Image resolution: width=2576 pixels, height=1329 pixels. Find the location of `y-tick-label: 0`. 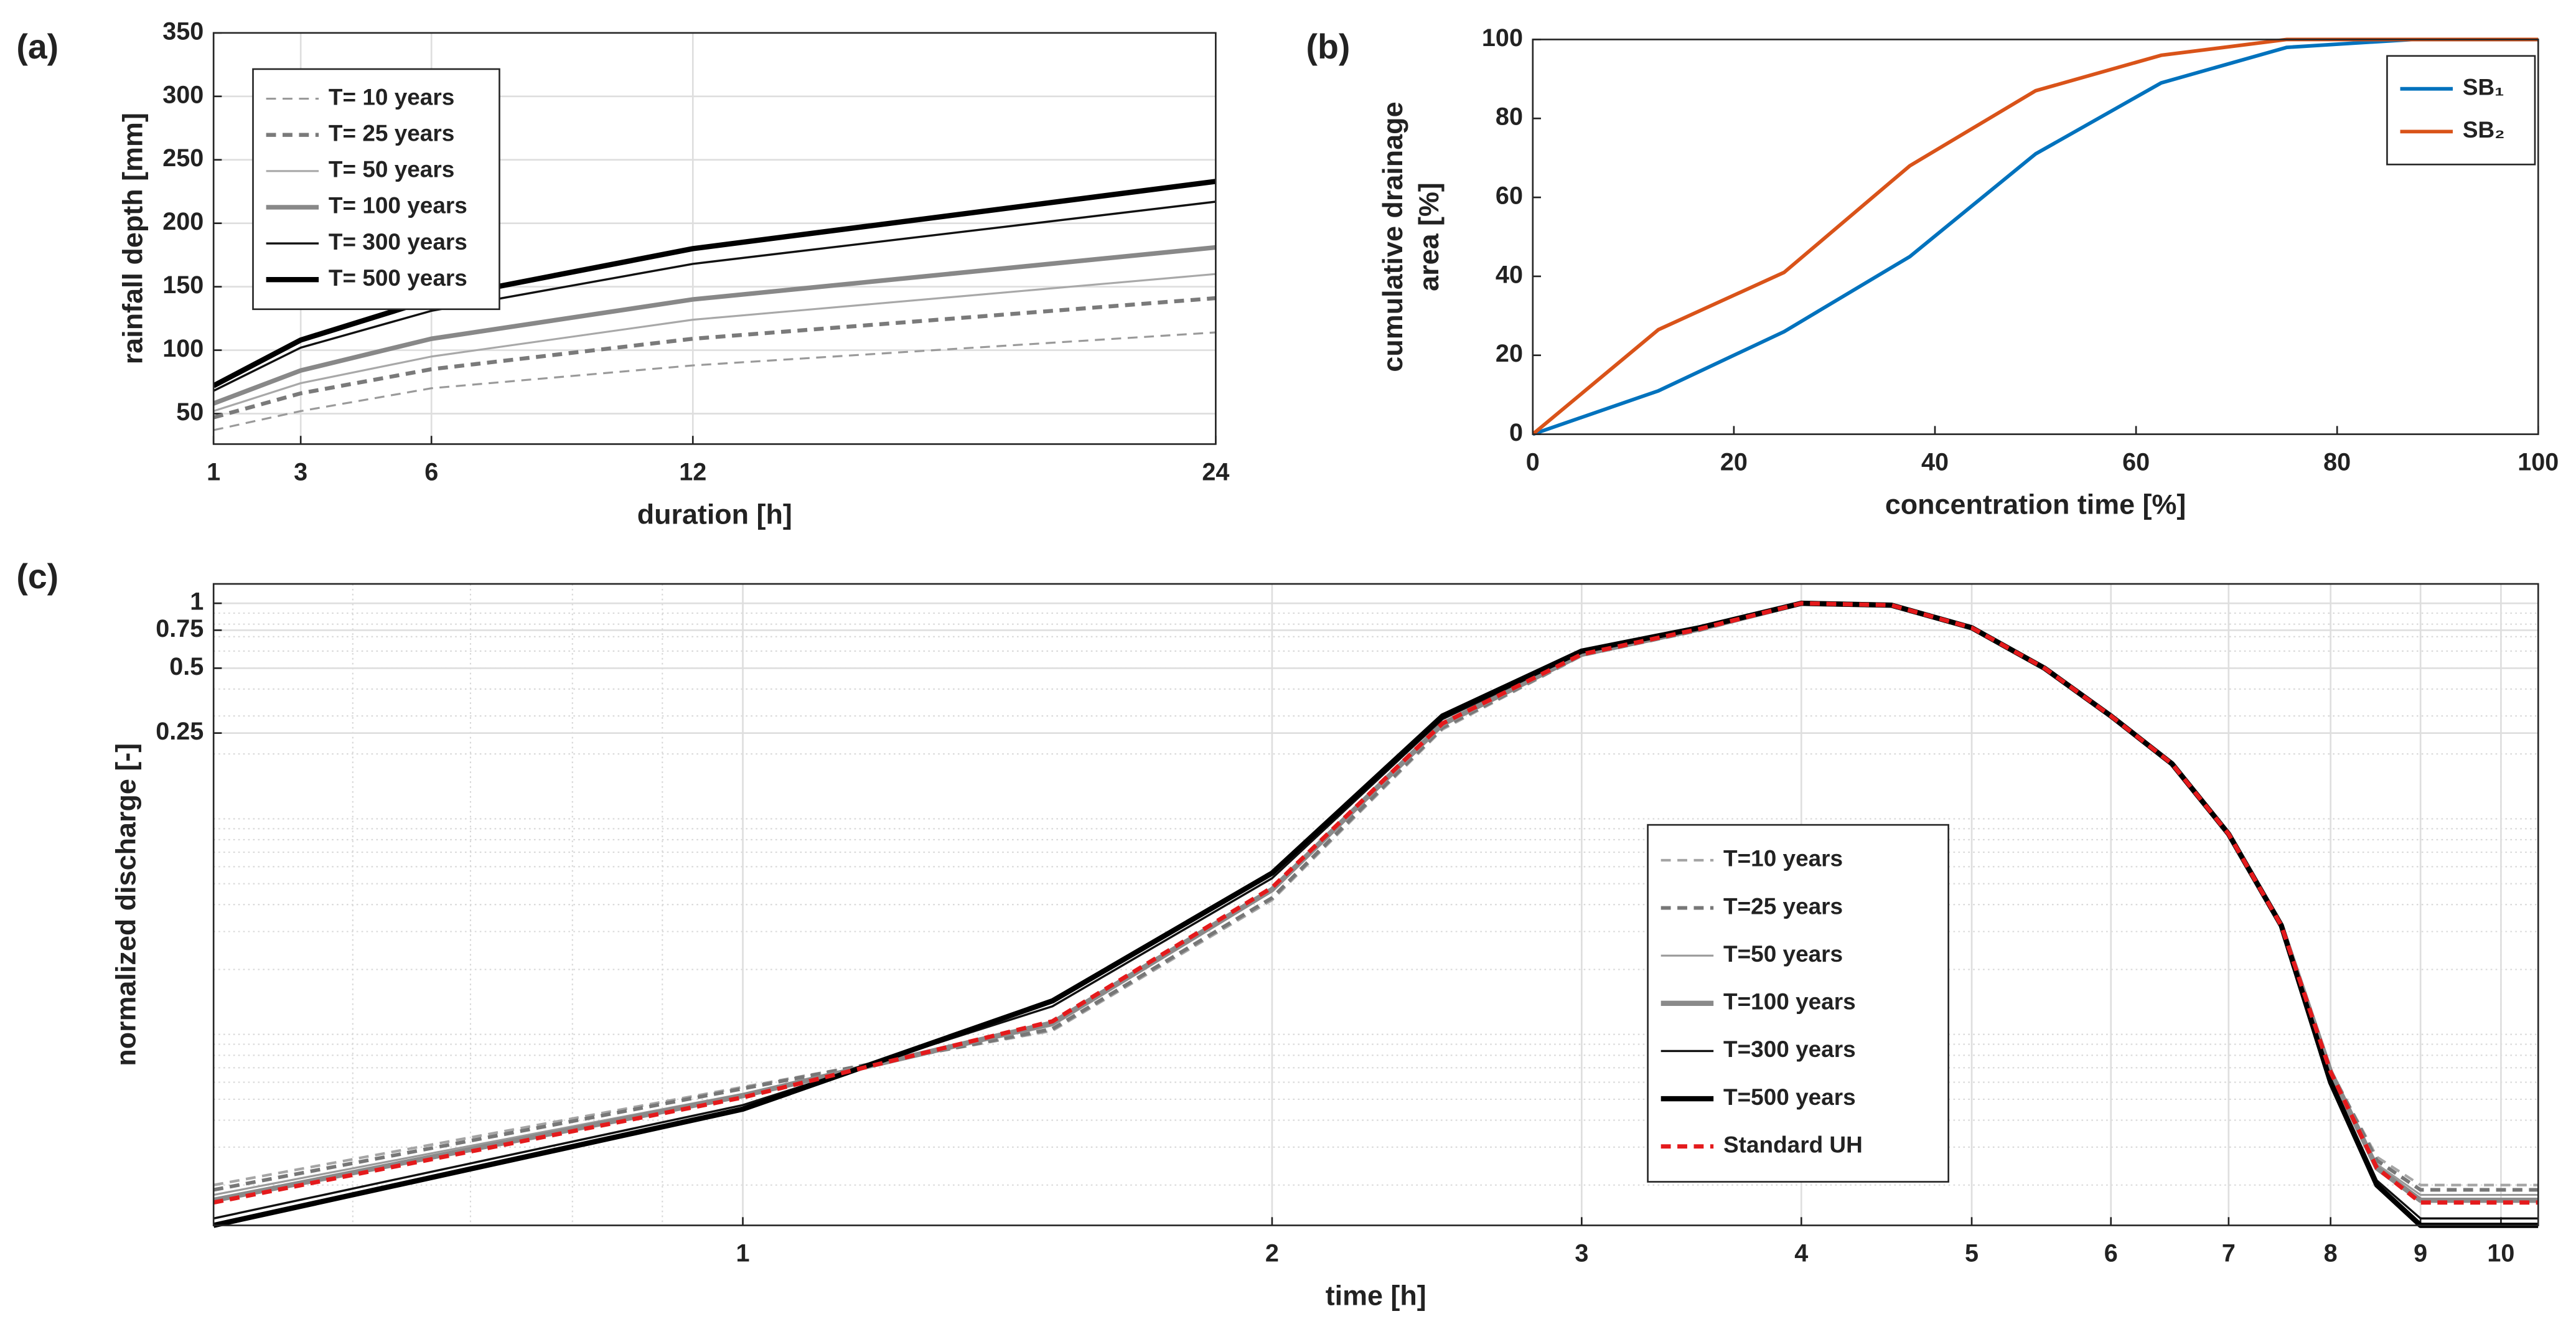

y-tick-label: 0 is located at coordinates (1516, 433).